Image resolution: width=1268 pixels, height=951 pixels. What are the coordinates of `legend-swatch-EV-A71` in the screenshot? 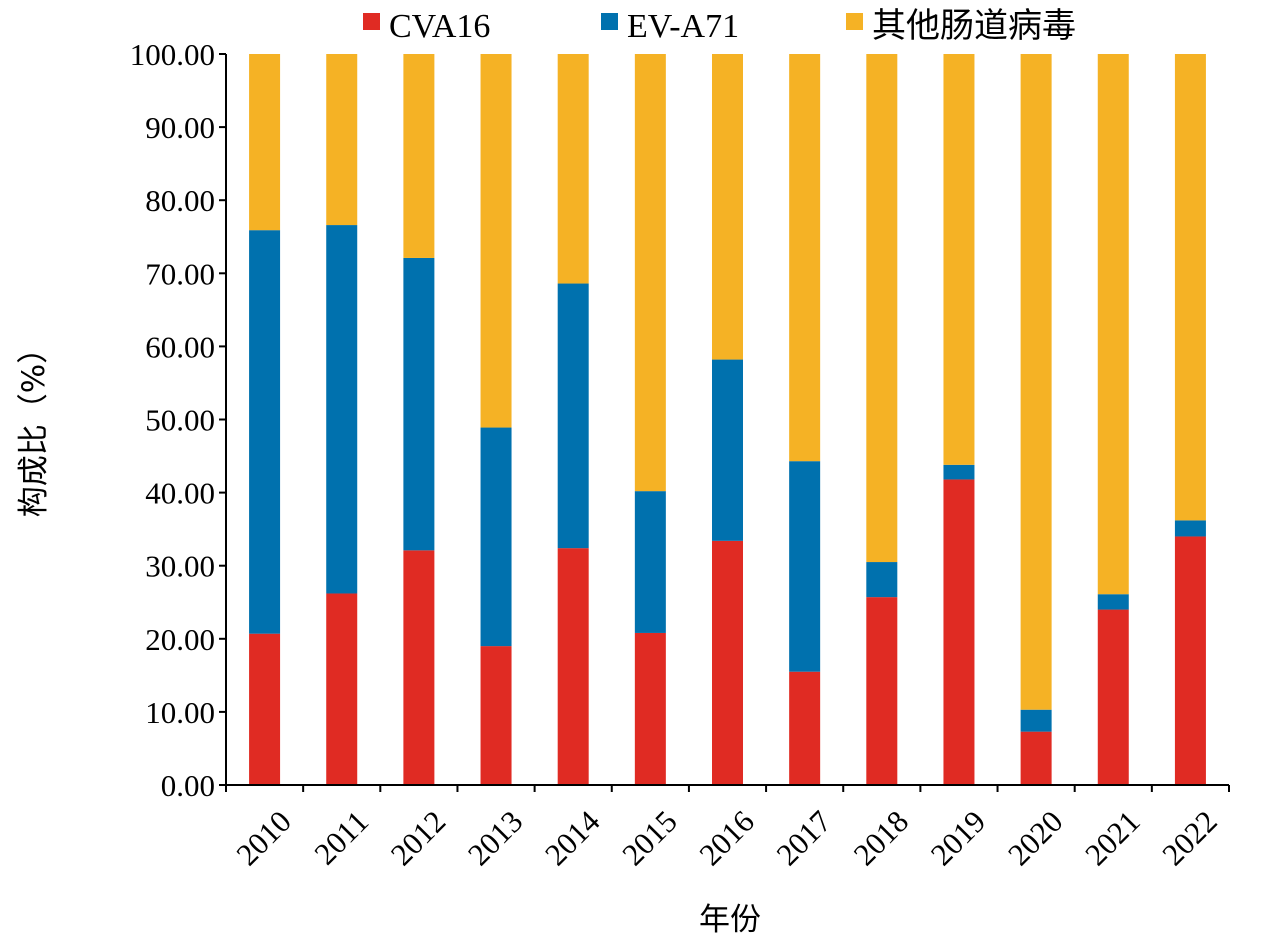 It's located at (609, 21).